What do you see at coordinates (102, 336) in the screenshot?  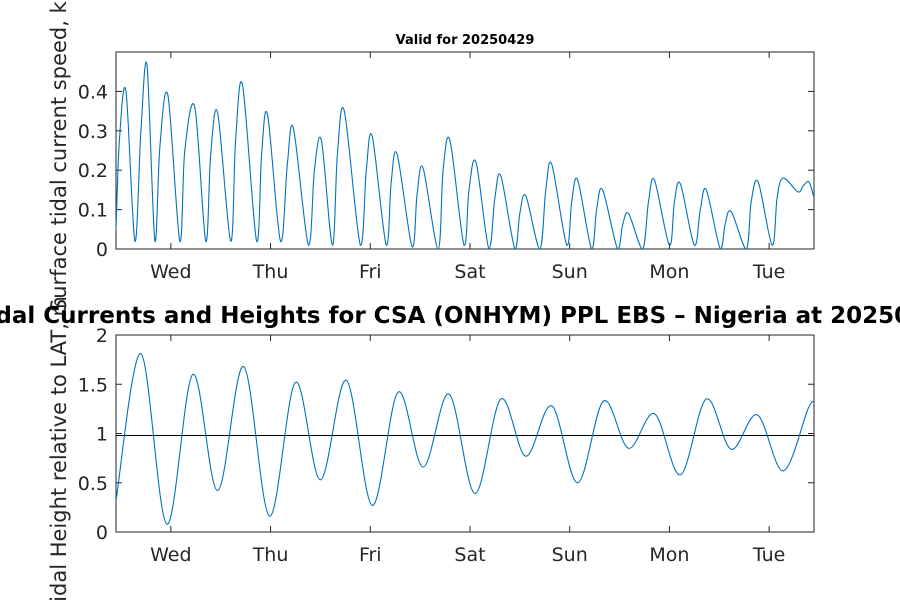 I see `y-tick-label: 2` at bounding box center [102, 336].